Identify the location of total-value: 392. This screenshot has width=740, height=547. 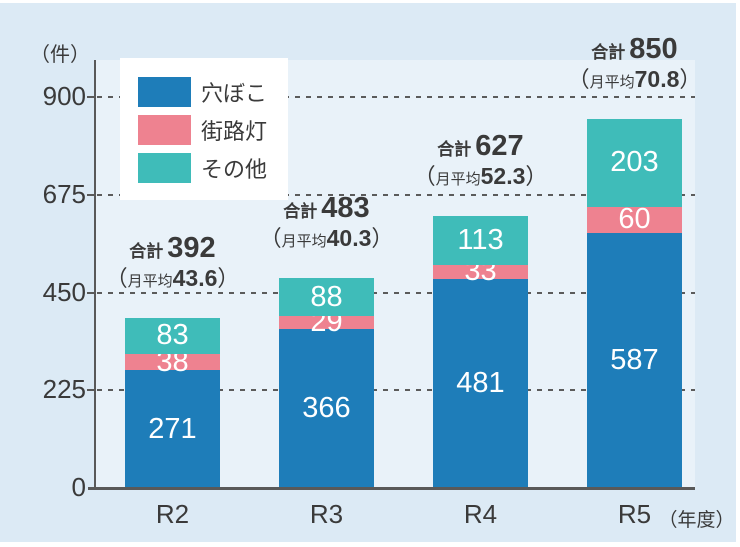
(191, 247).